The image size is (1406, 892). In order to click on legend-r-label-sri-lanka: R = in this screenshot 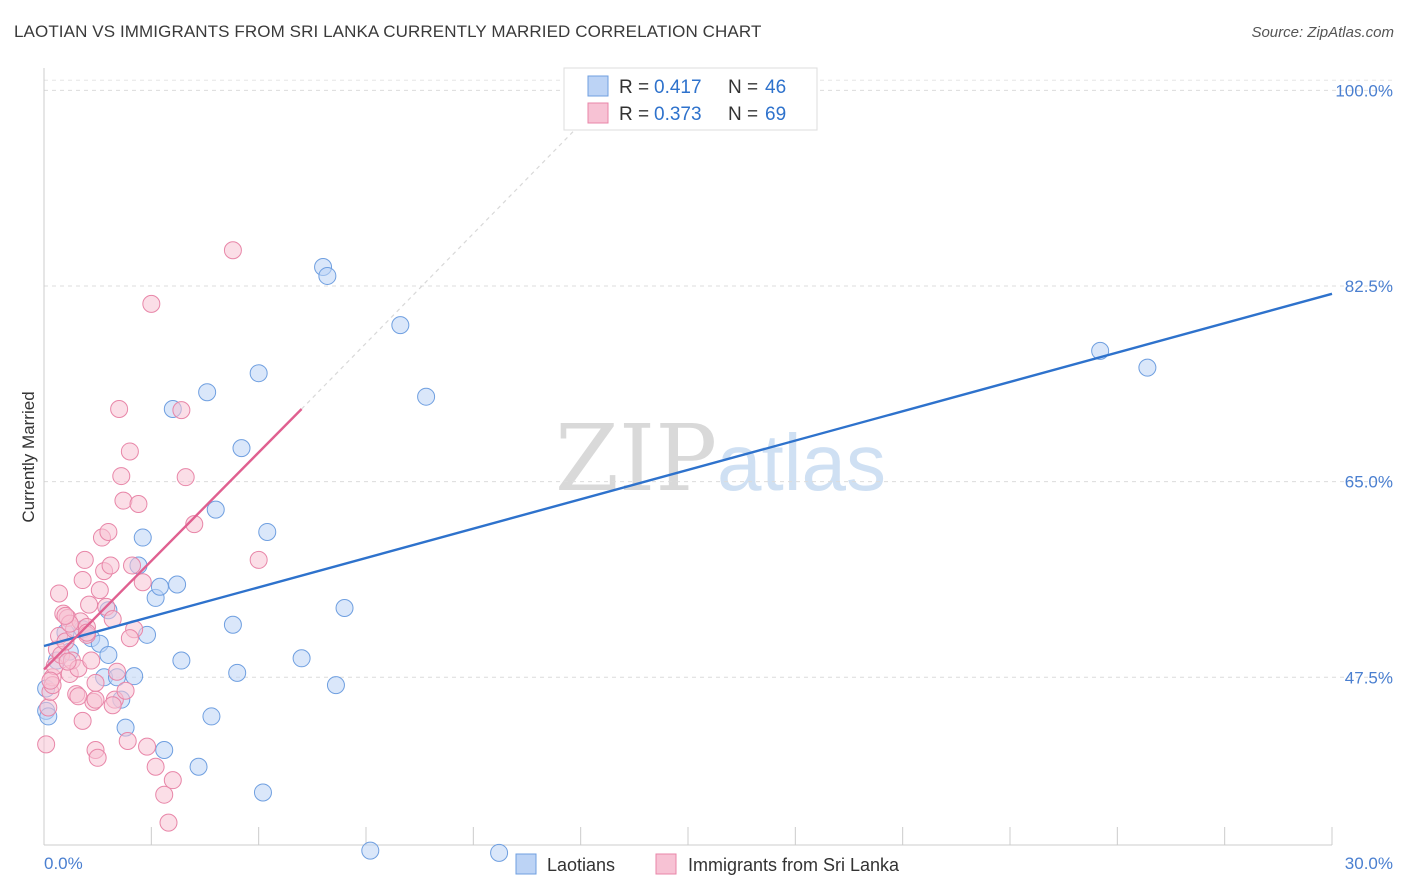, I will do `click(634, 114)`.